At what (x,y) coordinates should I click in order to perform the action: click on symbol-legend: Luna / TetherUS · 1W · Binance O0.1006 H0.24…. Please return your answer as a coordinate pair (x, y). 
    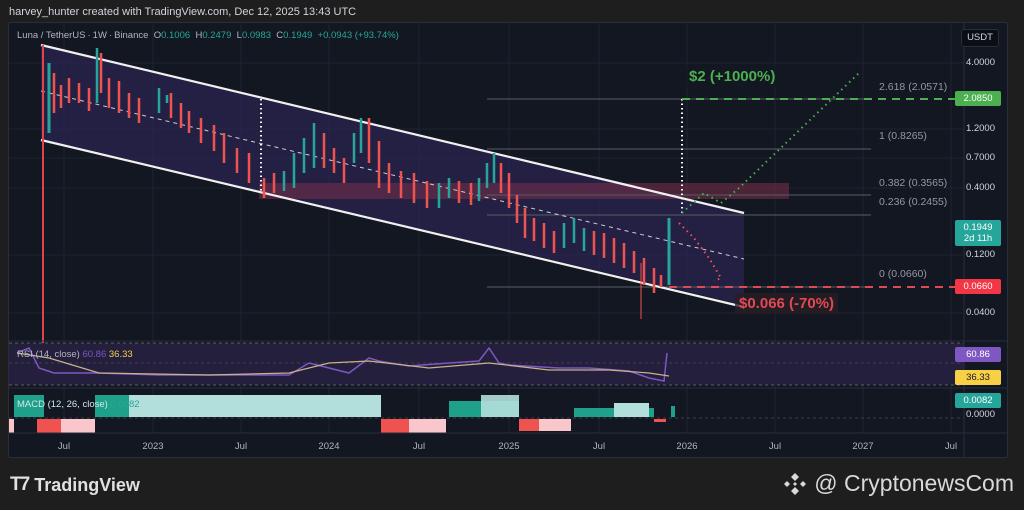
    Looking at the image, I should click on (208, 35).